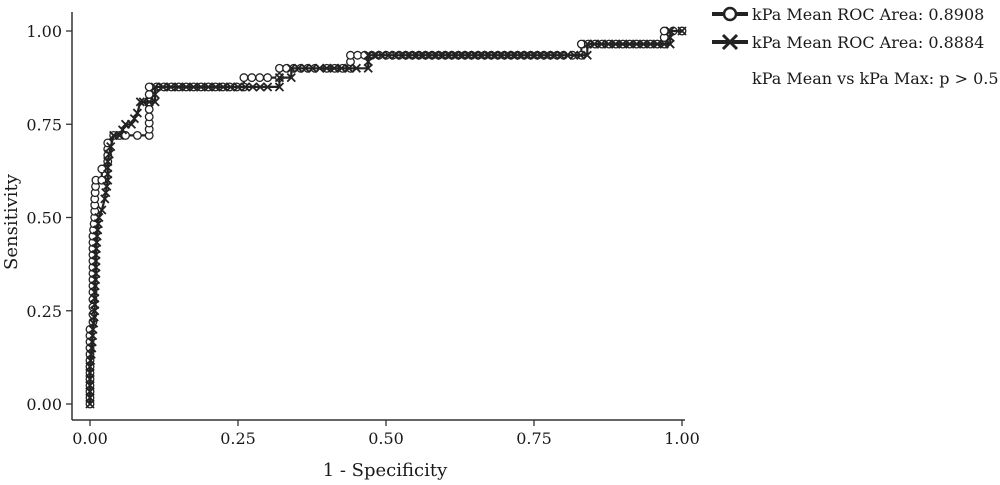 The height and width of the screenshot is (485, 1000). What do you see at coordinates (90, 438) in the screenshot?
I see `x-tick-label: 0.00` at bounding box center [90, 438].